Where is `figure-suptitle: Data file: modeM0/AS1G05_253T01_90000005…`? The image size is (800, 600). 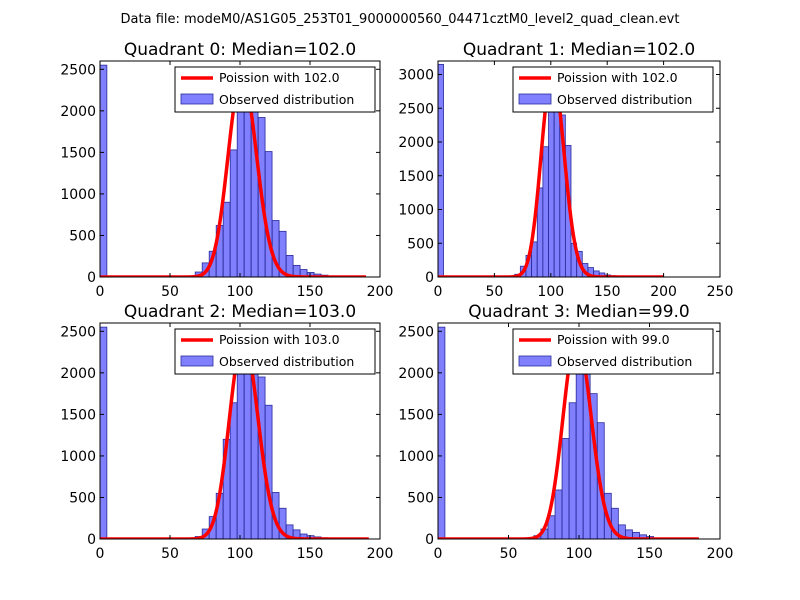 figure-suptitle: Data file: modeM0/AS1G05_253T01_90000005… is located at coordinates (400, 19).